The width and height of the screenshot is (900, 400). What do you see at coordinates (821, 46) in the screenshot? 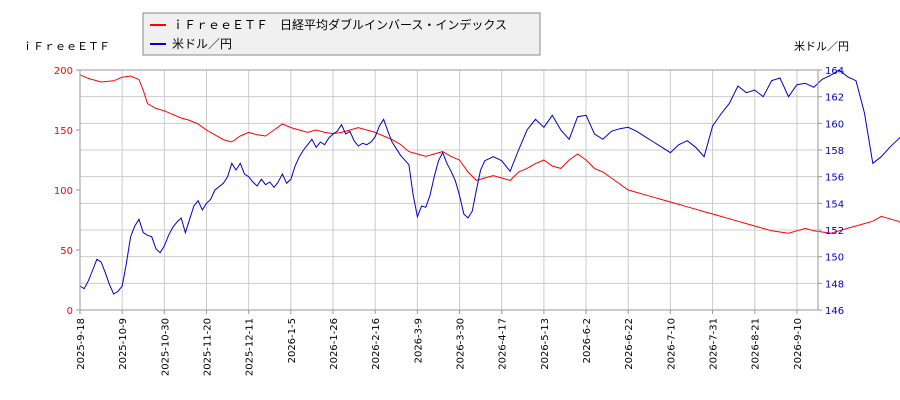
I see `right-axis-label: 米ドル／円` at bounding box center [821, 46].